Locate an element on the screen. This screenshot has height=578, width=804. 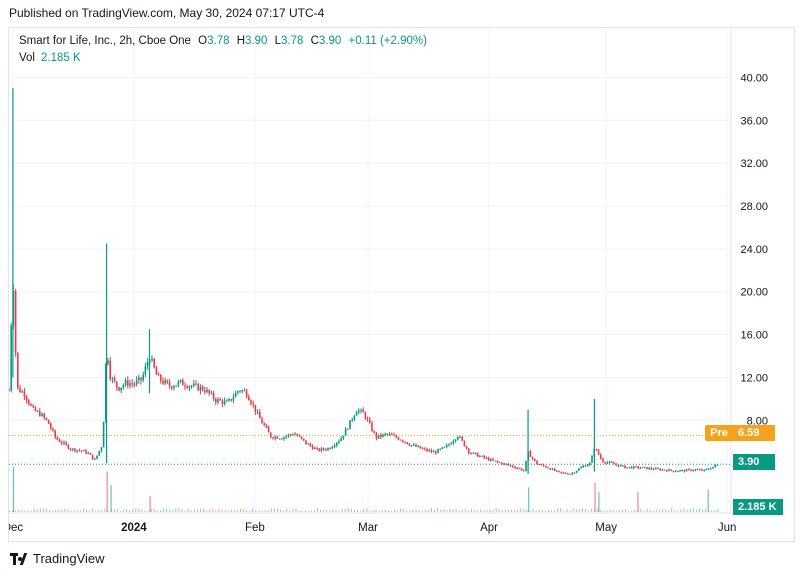
legend-high-label: H is located at coordinates (241, 41).